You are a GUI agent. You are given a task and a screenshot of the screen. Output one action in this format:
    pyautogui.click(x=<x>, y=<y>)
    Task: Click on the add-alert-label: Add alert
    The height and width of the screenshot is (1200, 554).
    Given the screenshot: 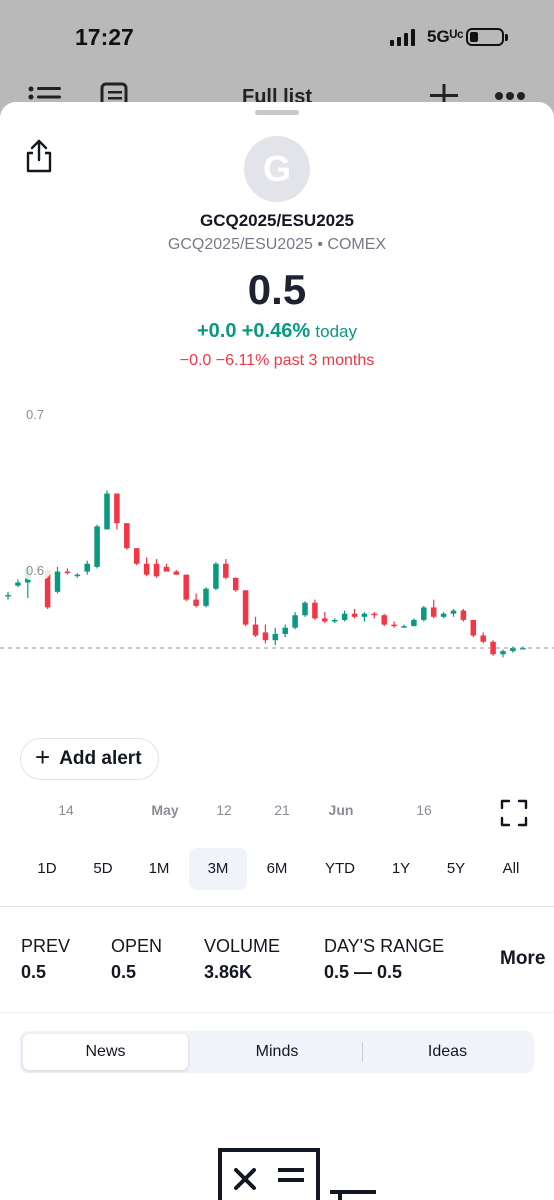 What is the action you would take?
    pyautogui.click(x=100, y=758)
    